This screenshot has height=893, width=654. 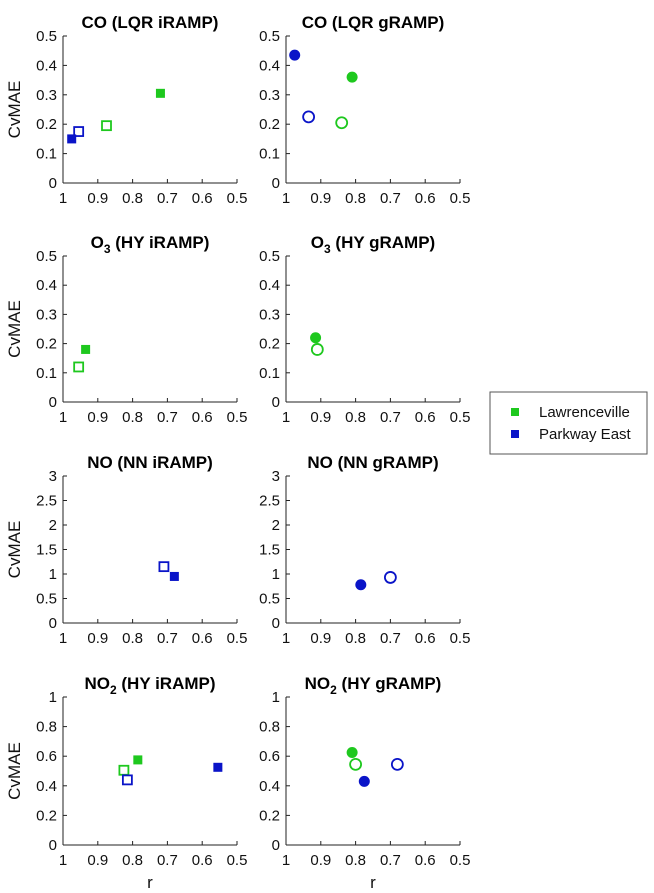 What do you see at coordinates (150, 882) in the screenshot?
I see `x-axis-label: r` at bounding box center [150, 882].